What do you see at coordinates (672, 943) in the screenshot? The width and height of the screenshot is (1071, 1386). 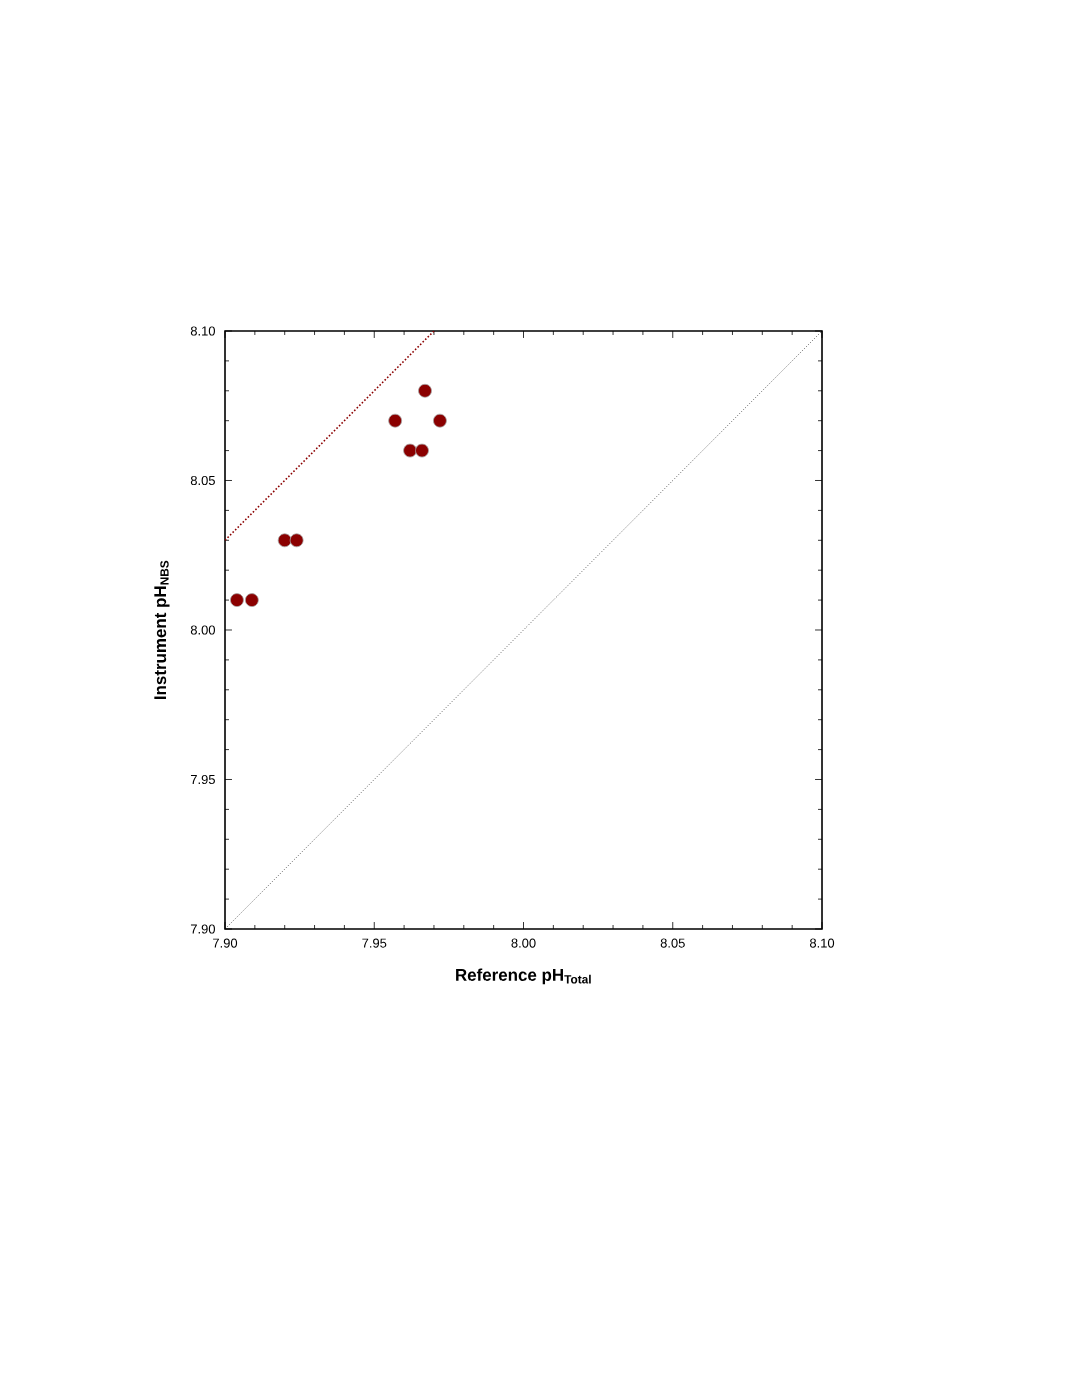 I see `x-tick-label: 8.05` at bounding box center [672, 943].